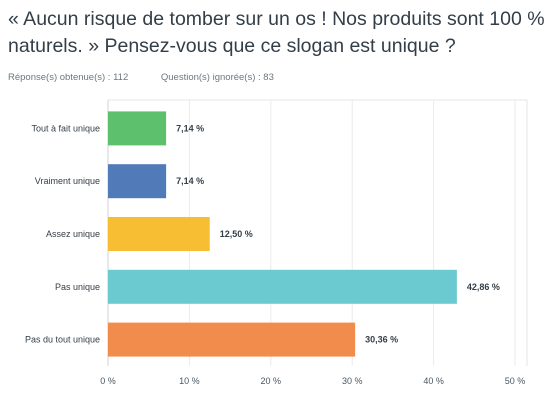 This screenshot has height=400, width=556. Describe the element at coordinates (65, 128) in the screenshot. I see `category-label: Tout à fait unique` at that location.